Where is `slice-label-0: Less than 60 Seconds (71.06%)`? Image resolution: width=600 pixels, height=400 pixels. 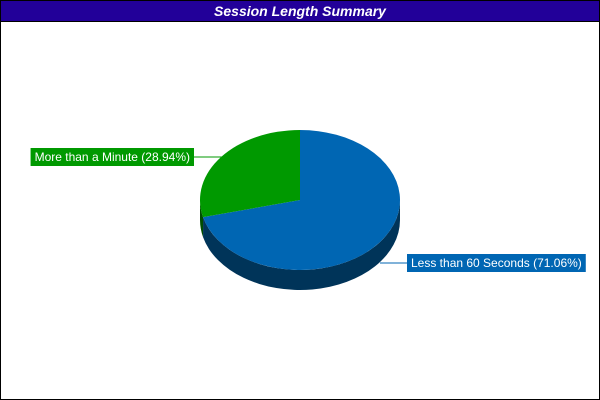
slice-label-0: Less than 60 Seconds (71.06%) is located at coordinates (496, 263).